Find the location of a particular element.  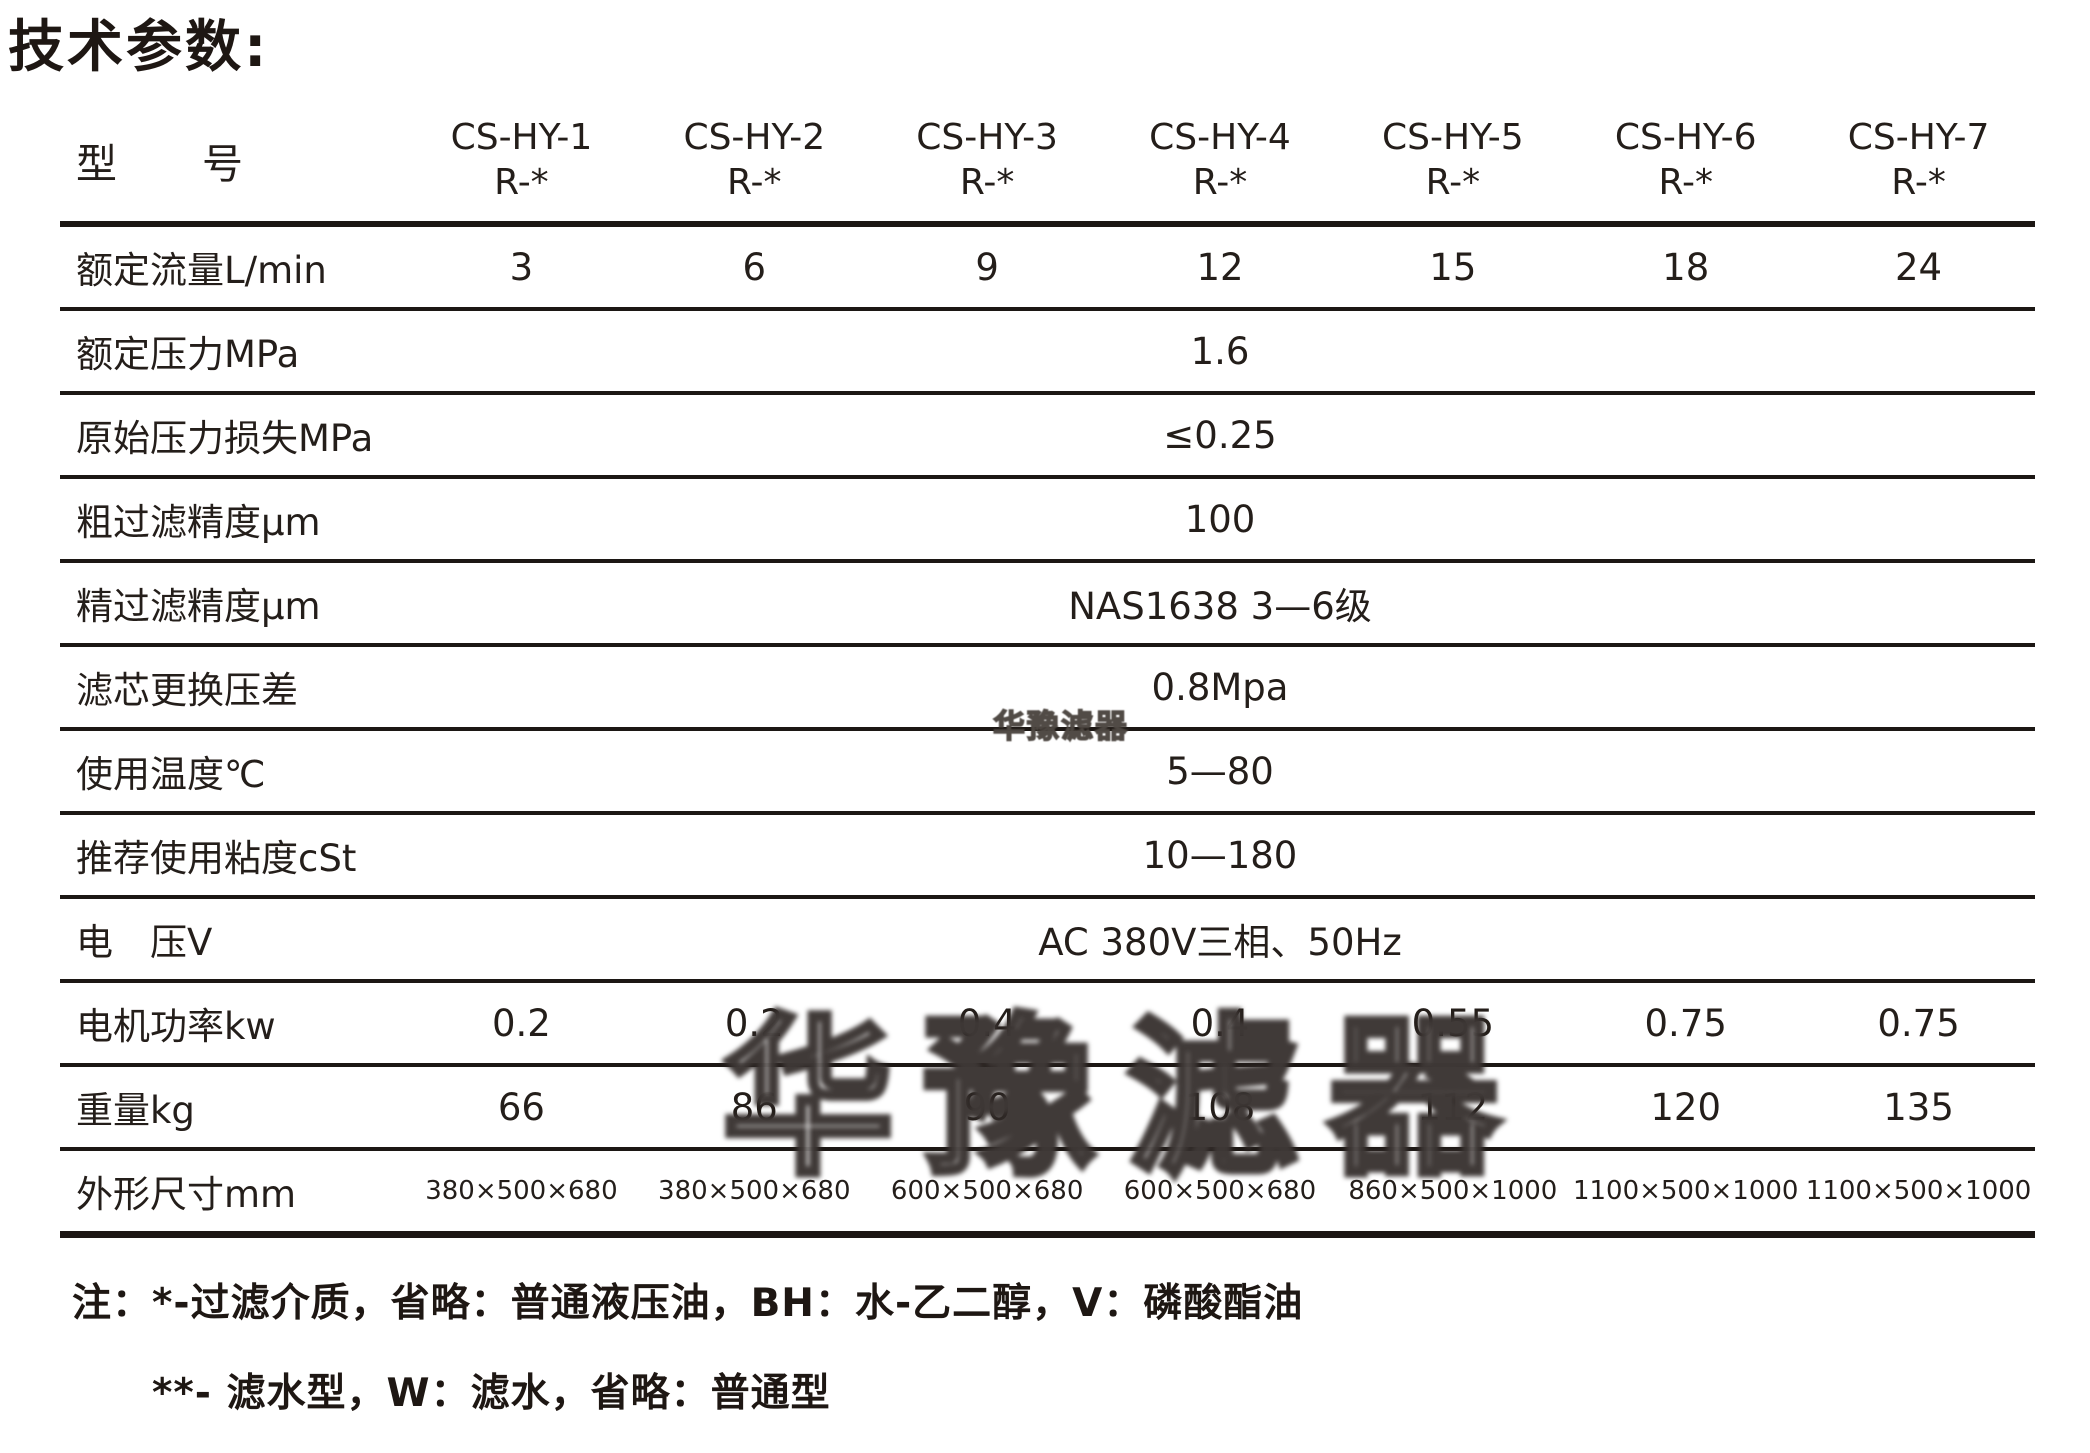

cell-value-merged: 0.8Mpa is located at coordinates (1220, 687).